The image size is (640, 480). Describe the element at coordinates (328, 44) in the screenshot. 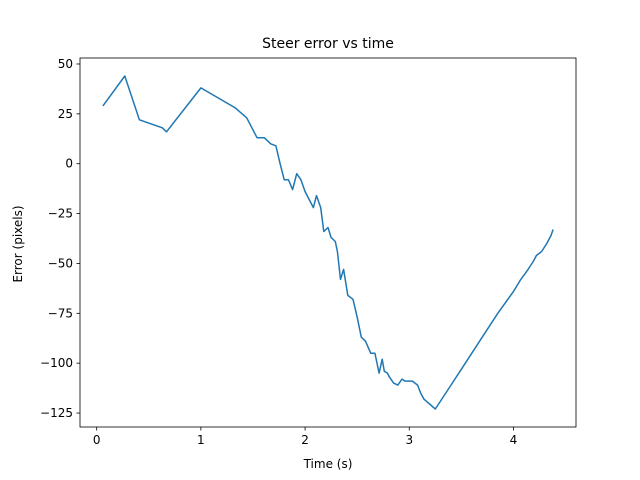

I see `chart-title: Steer error vs time` at that location.